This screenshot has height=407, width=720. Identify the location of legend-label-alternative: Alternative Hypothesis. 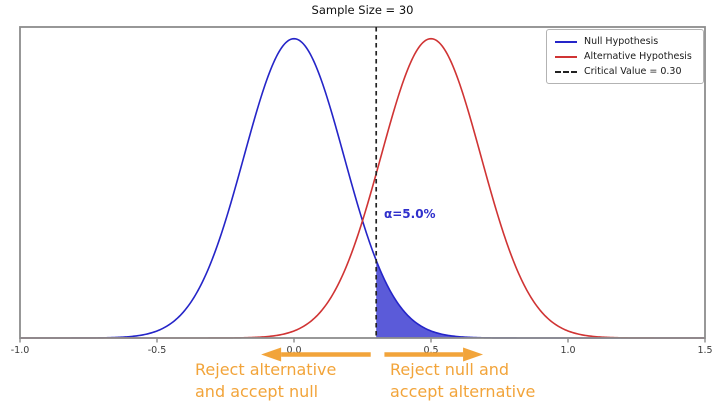
(638, 56).